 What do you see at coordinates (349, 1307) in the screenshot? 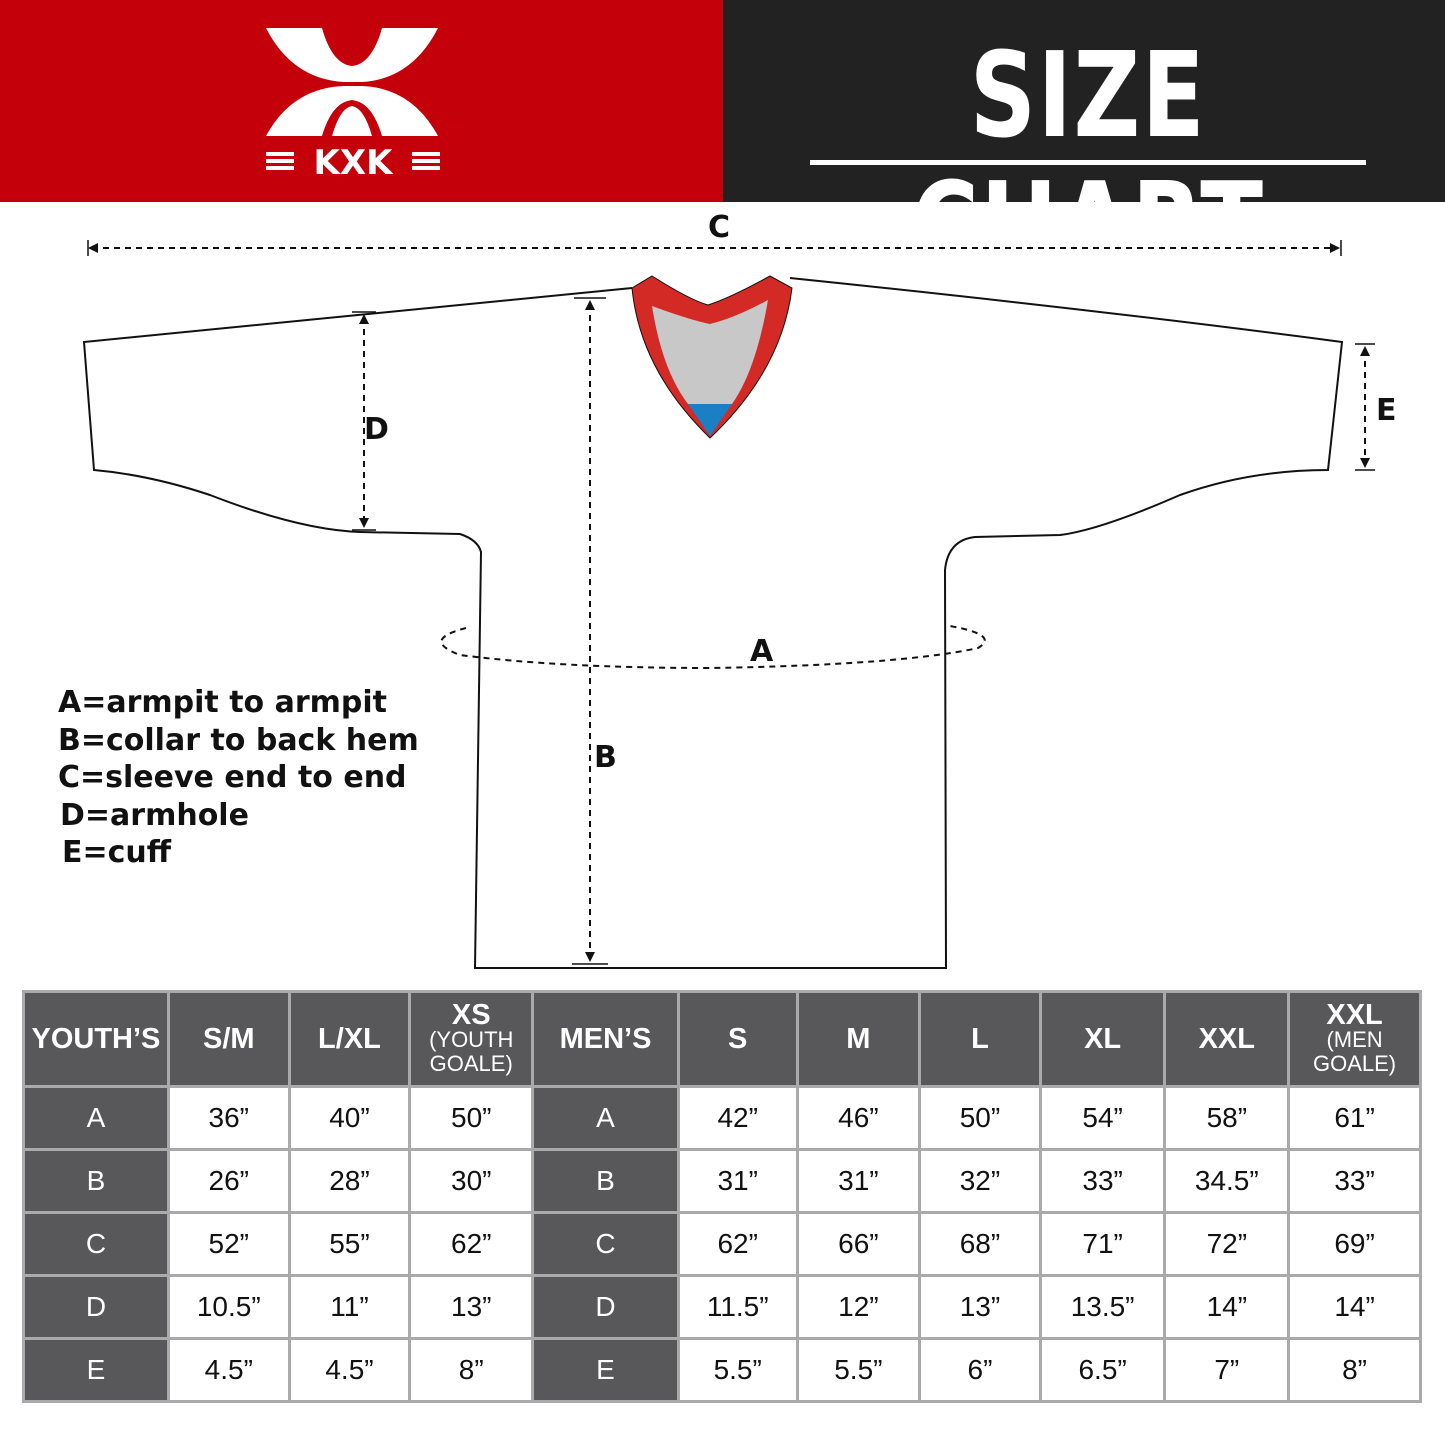
I see `measurement-cell: 11”` at bounding box center [349, 1307].